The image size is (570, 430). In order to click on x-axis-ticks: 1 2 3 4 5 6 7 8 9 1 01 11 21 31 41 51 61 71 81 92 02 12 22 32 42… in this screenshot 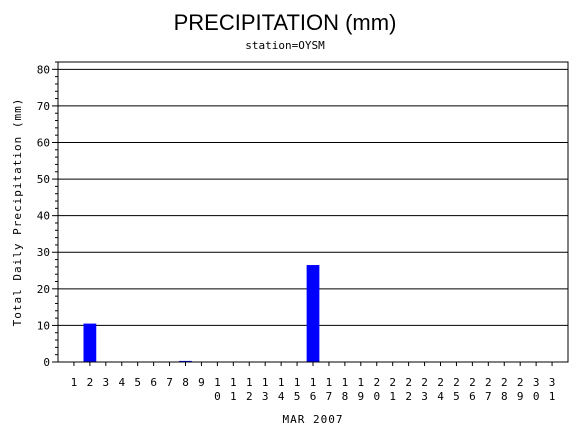, I will do `click(313, 382)`.